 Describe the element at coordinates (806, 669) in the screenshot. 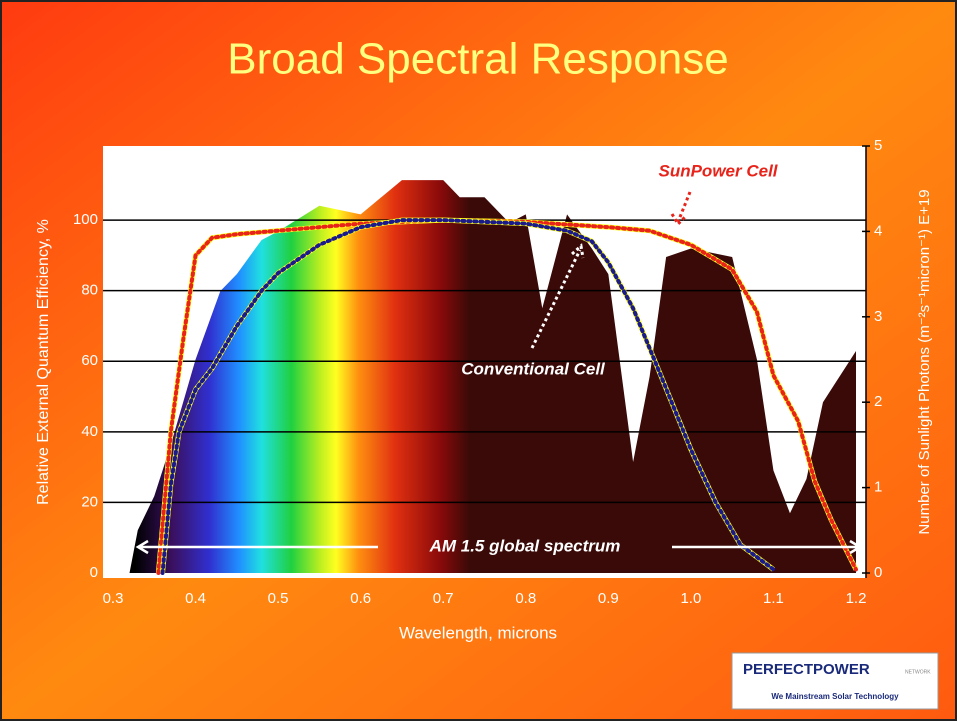

I see `logo-title: PERFECTPOWER` at that location.